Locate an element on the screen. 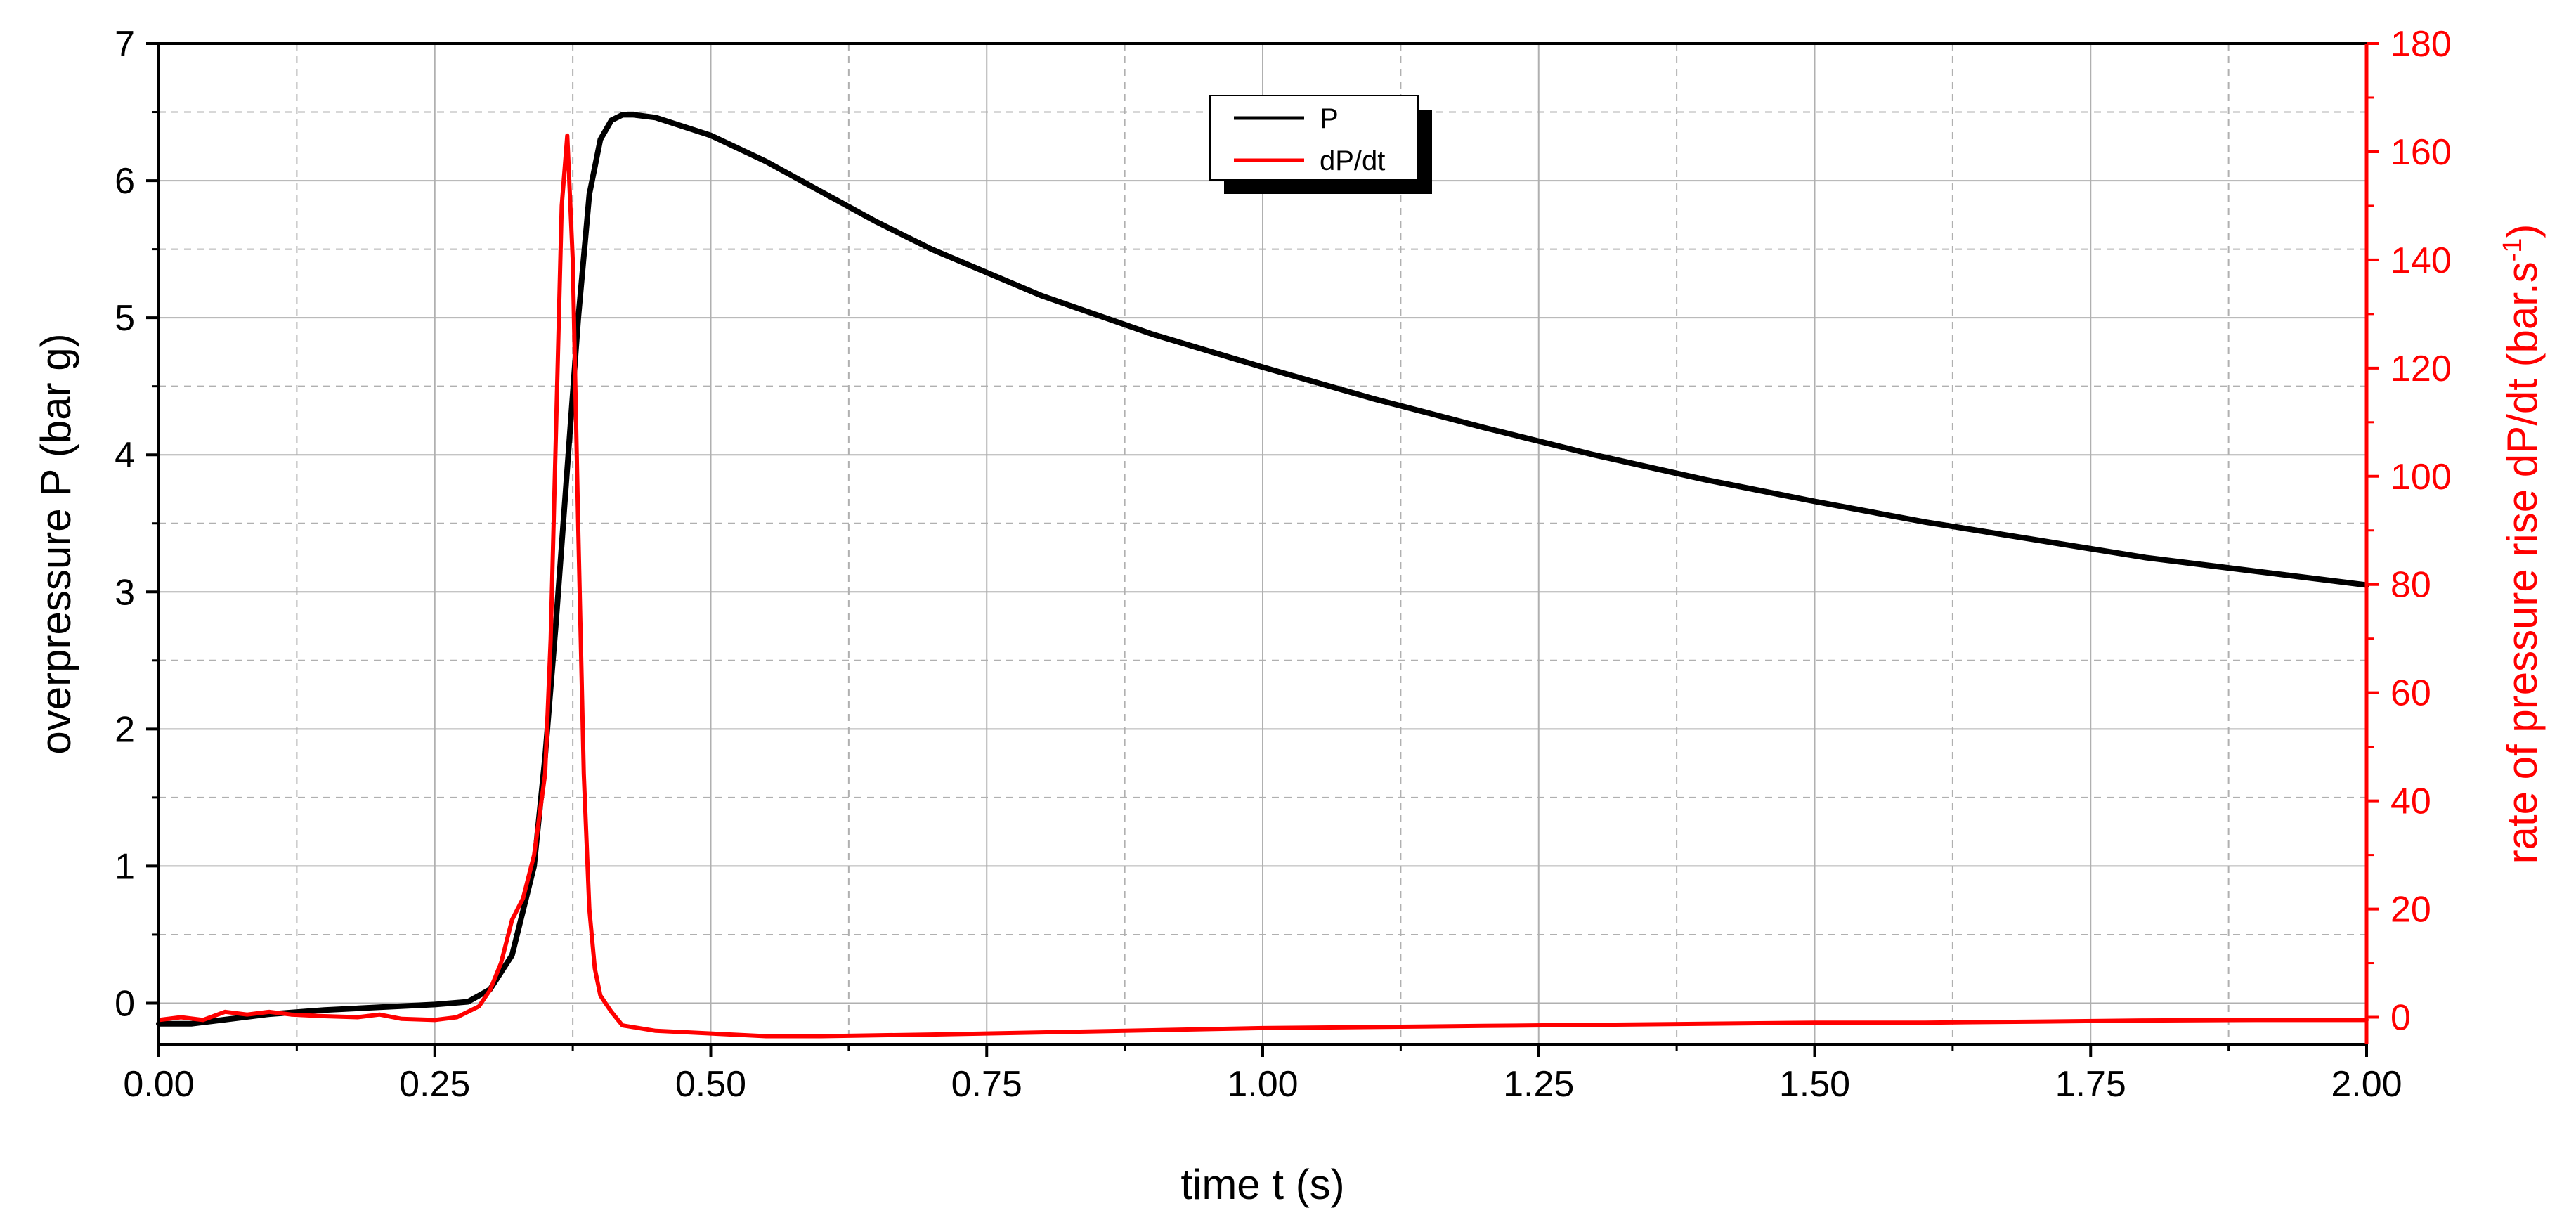 Image resolution: width=2576 pixels, height=1227 pixels. y2-tick-label: 40 is located at coordinates (2410, 801).